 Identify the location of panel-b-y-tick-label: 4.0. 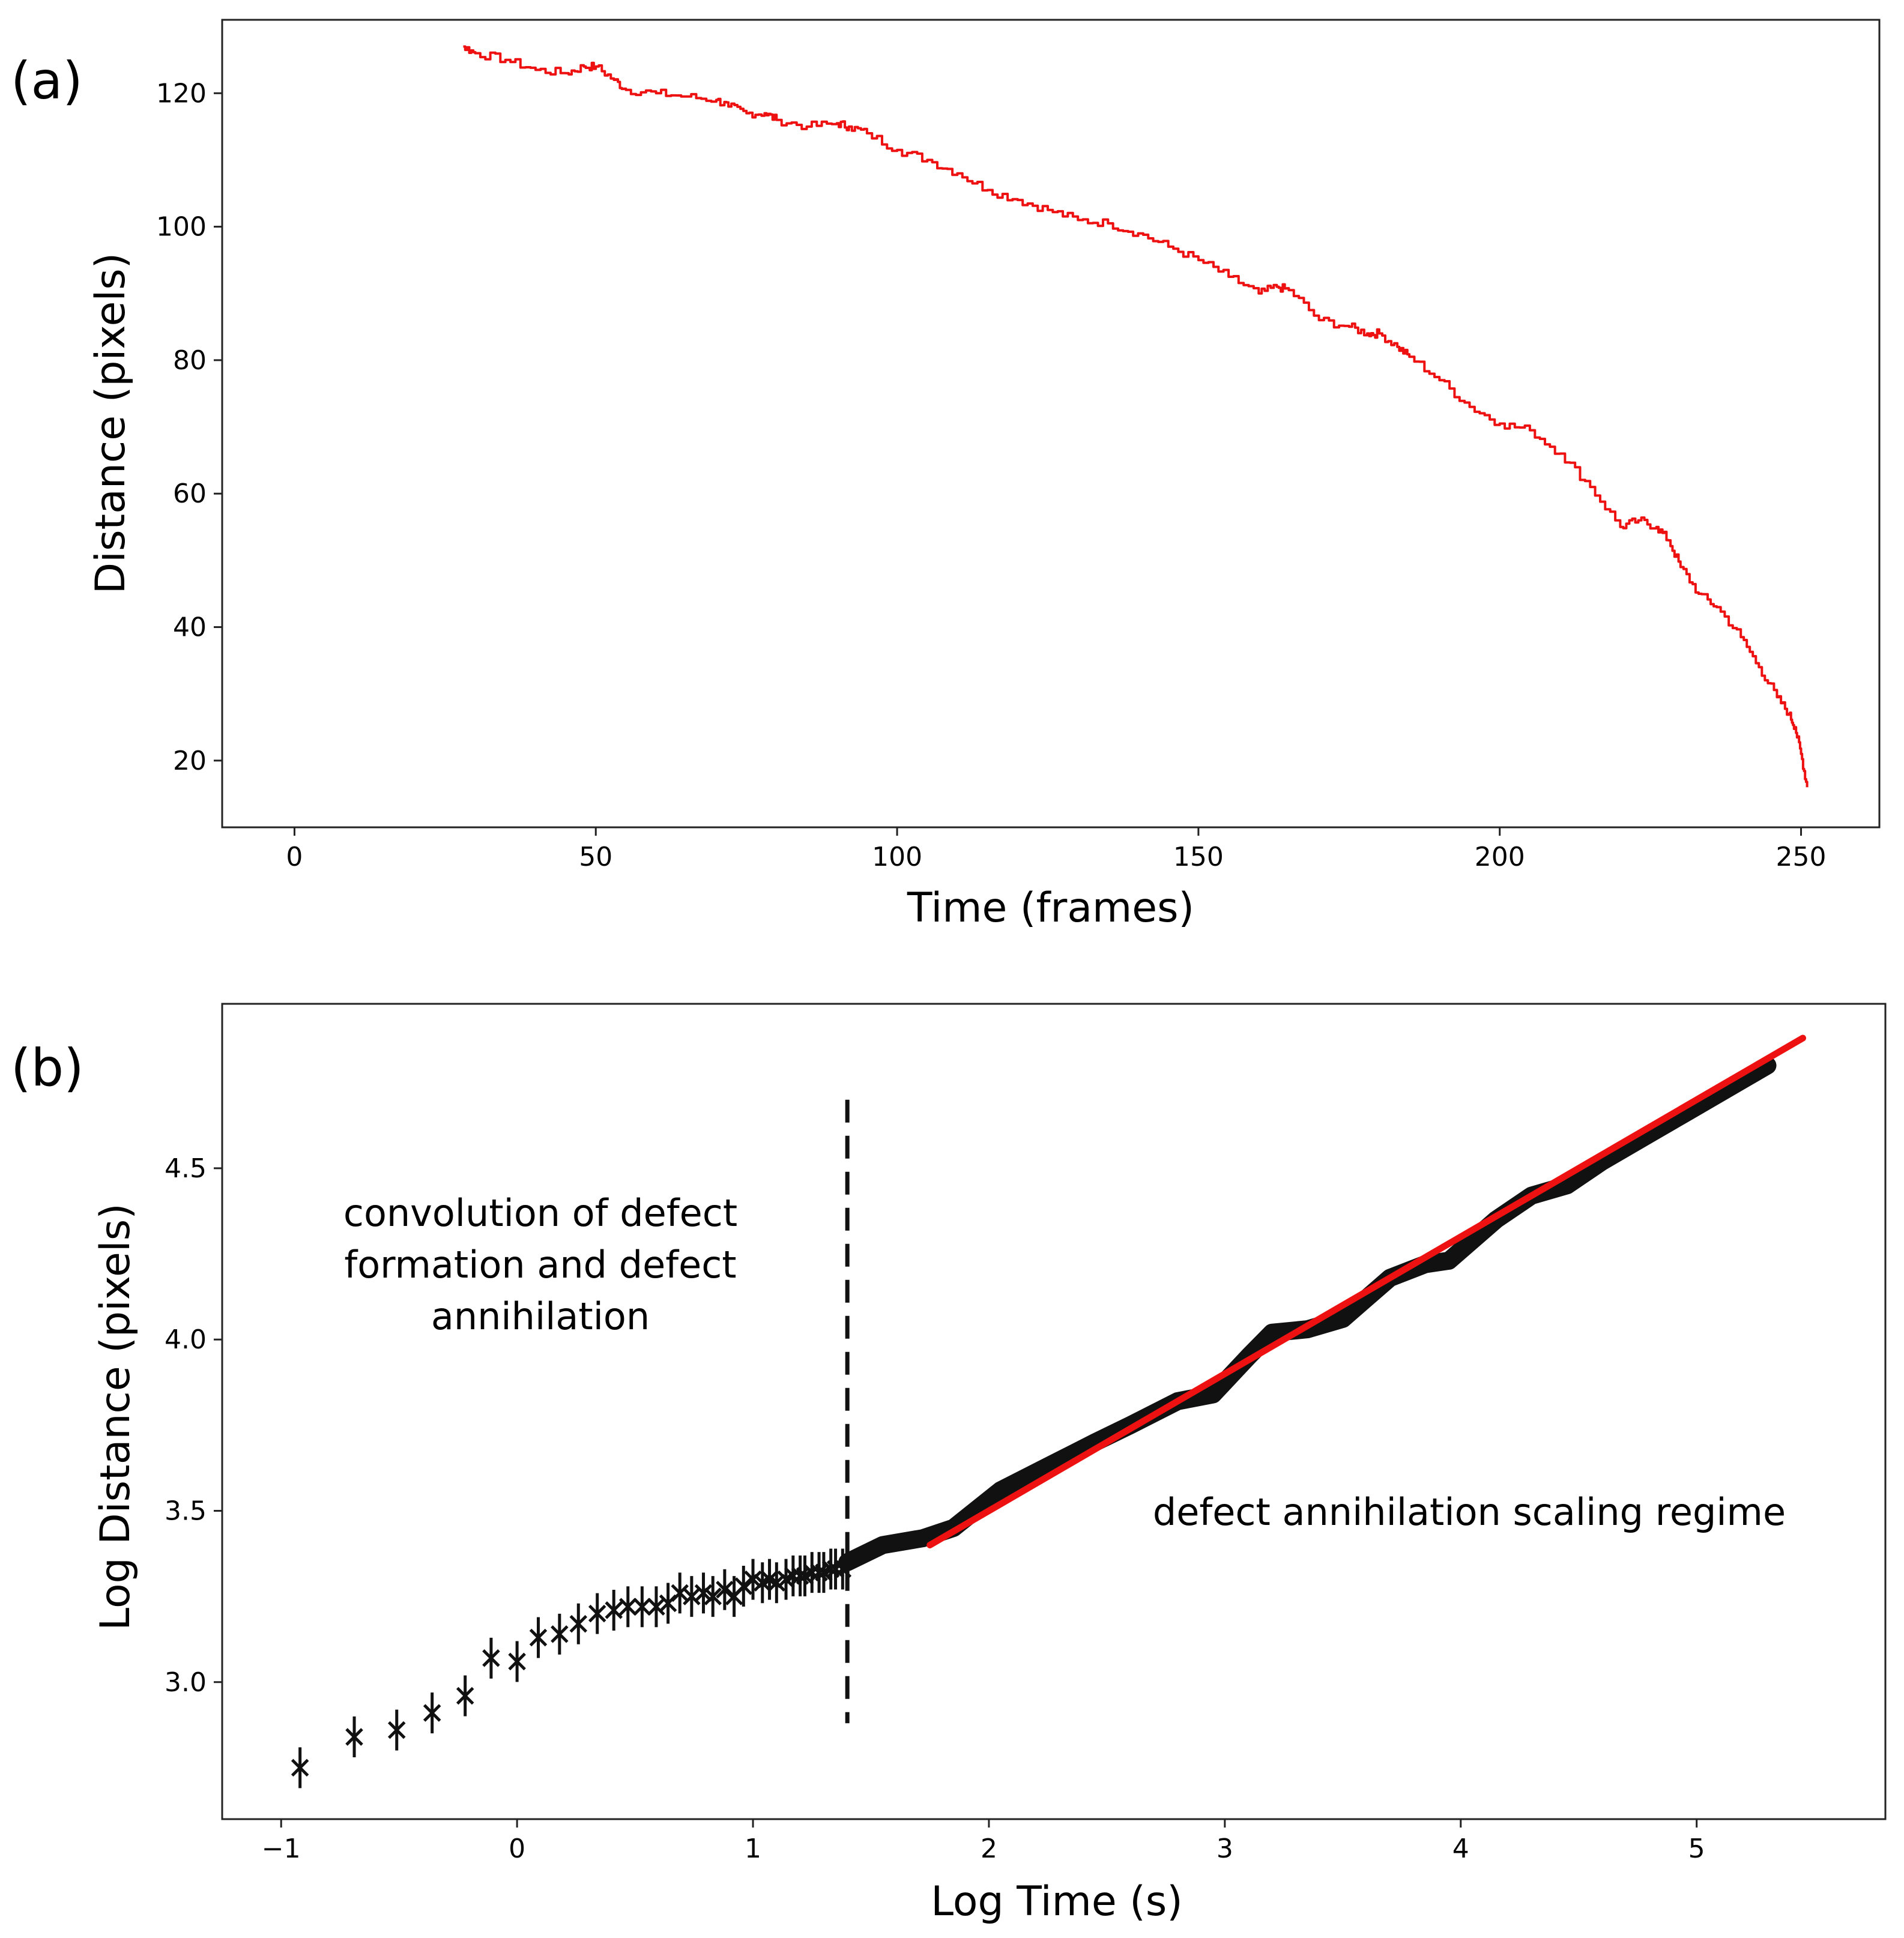
(186, 1339).